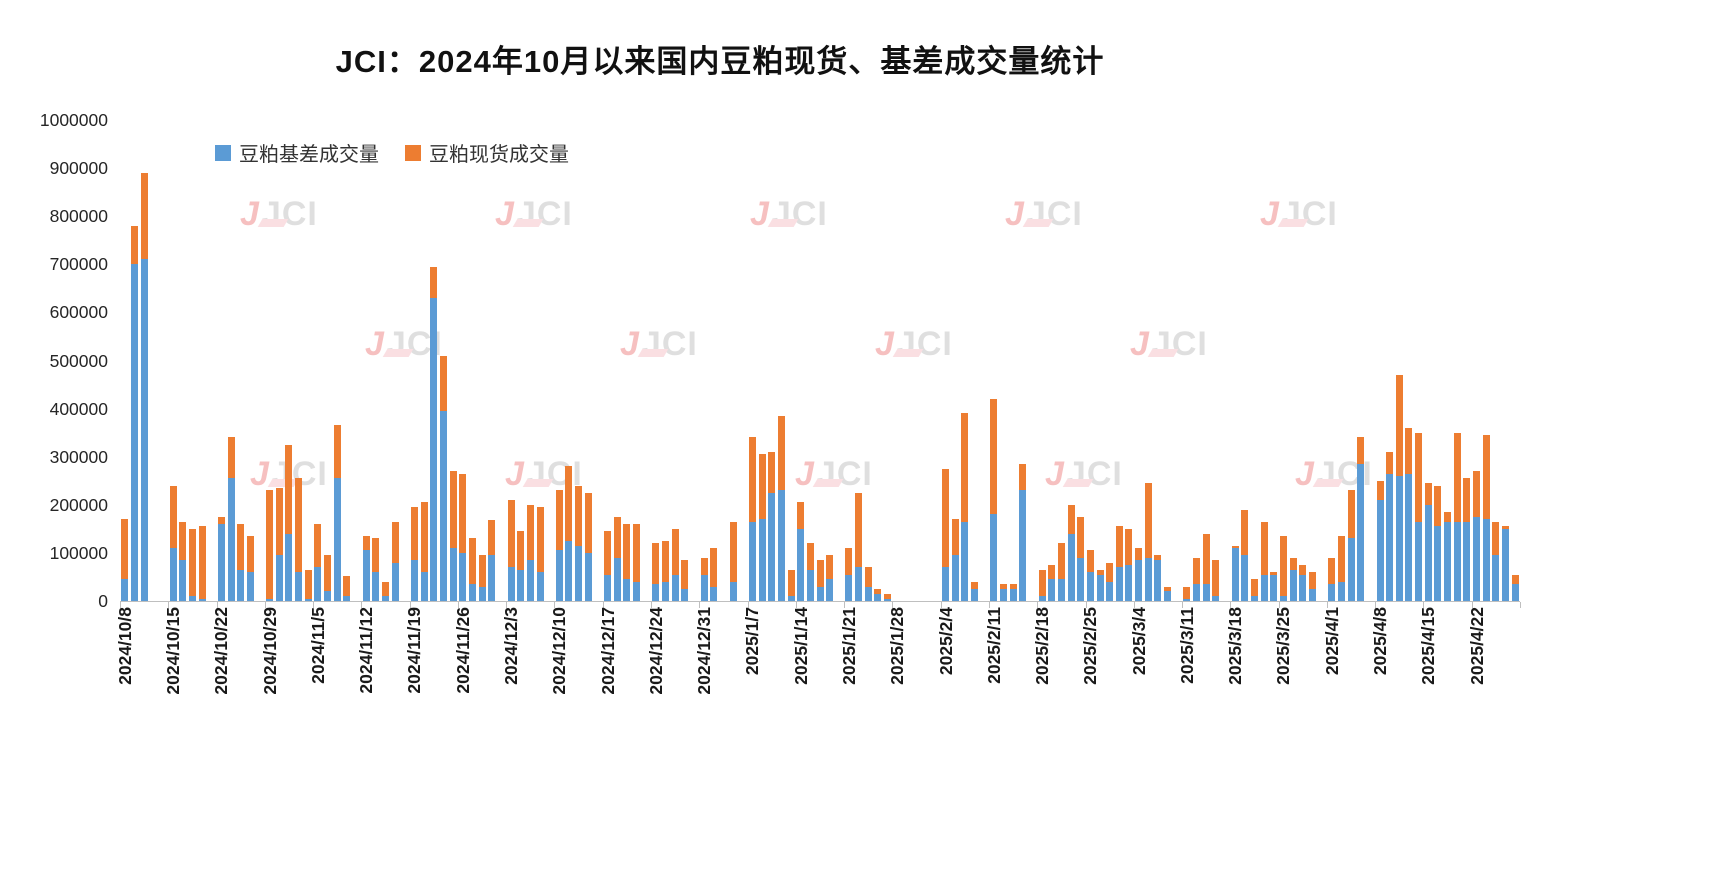 The width and height of the screenshot is (1725, 870). I want to click on x-axis-label: 2024/10/22, so click(221, 651).